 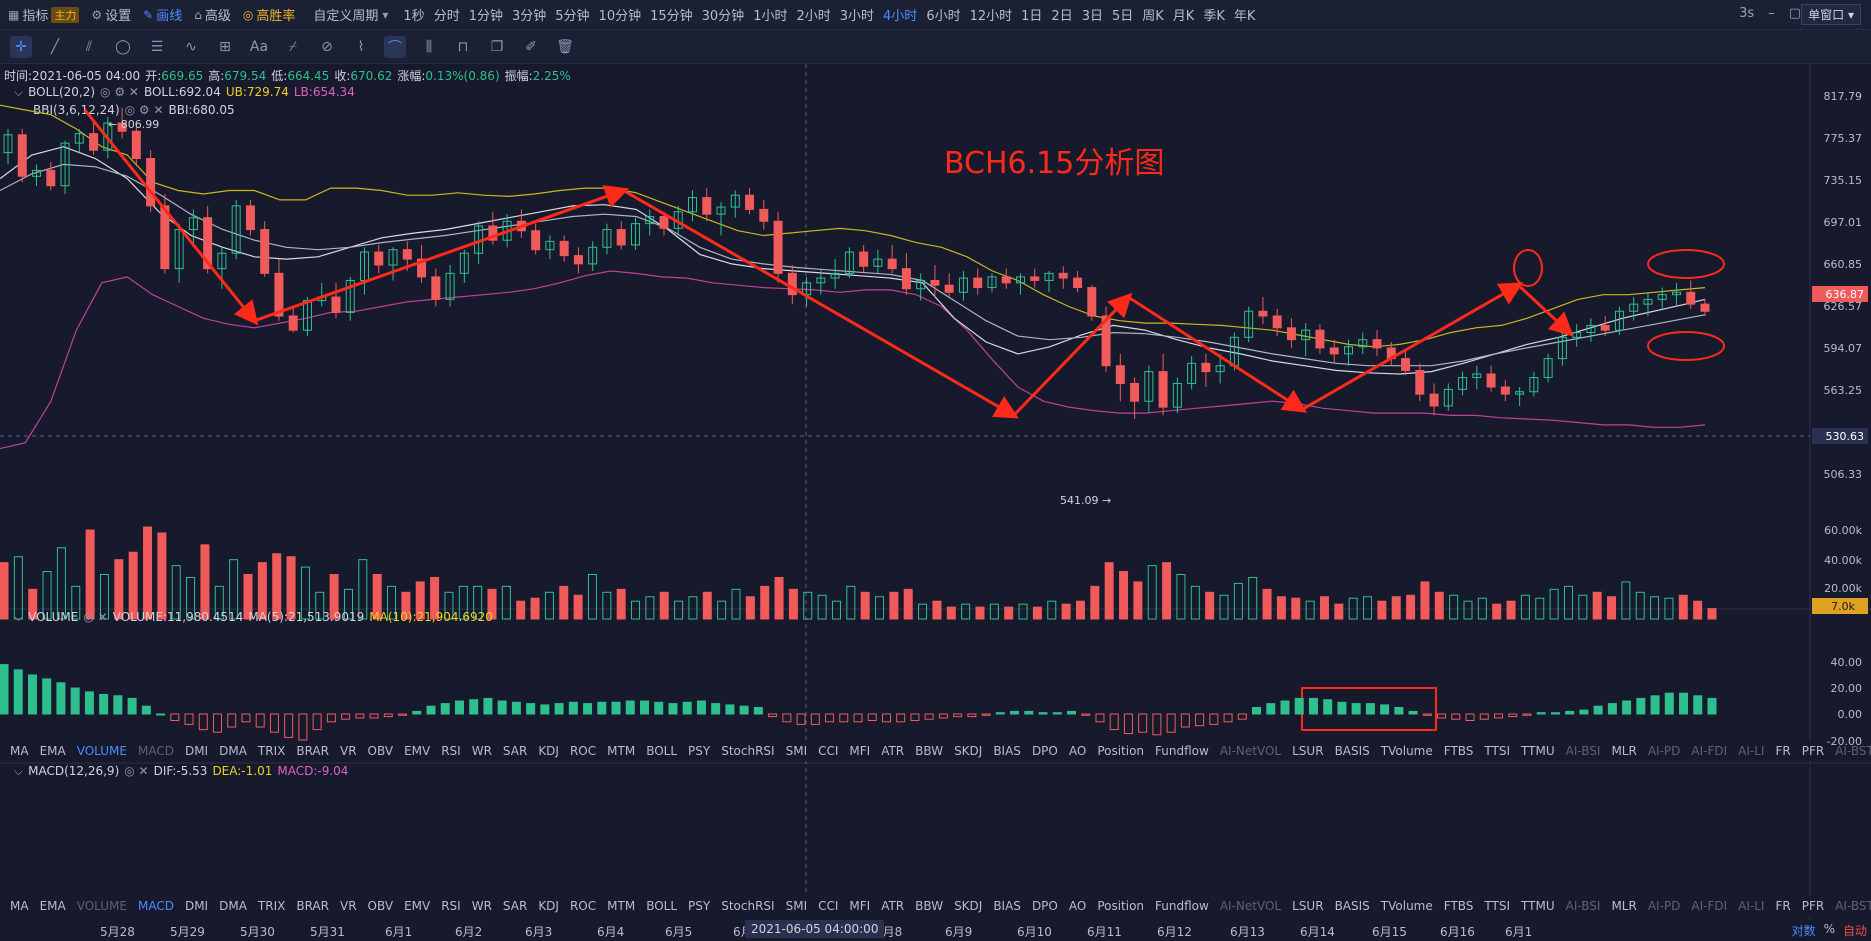 What do you see at coordinates (515, 906) in the screenshot?
I see `indicator-tab-sar: SAR` at bounding box center [515, 906].